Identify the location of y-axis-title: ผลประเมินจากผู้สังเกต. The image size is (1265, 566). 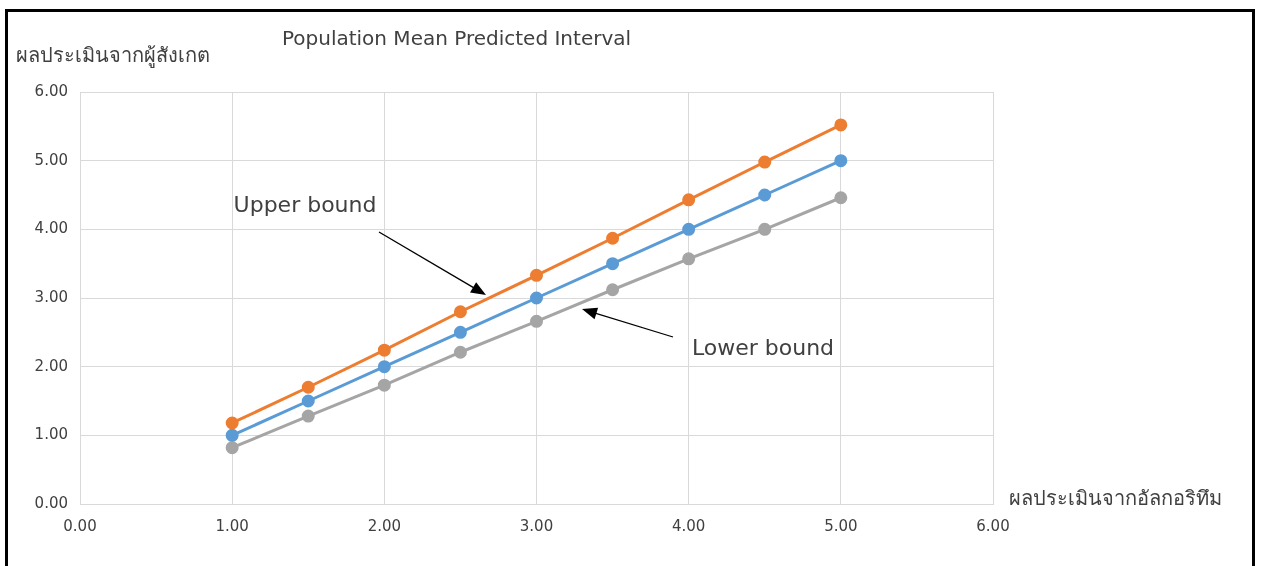
(113, 56).